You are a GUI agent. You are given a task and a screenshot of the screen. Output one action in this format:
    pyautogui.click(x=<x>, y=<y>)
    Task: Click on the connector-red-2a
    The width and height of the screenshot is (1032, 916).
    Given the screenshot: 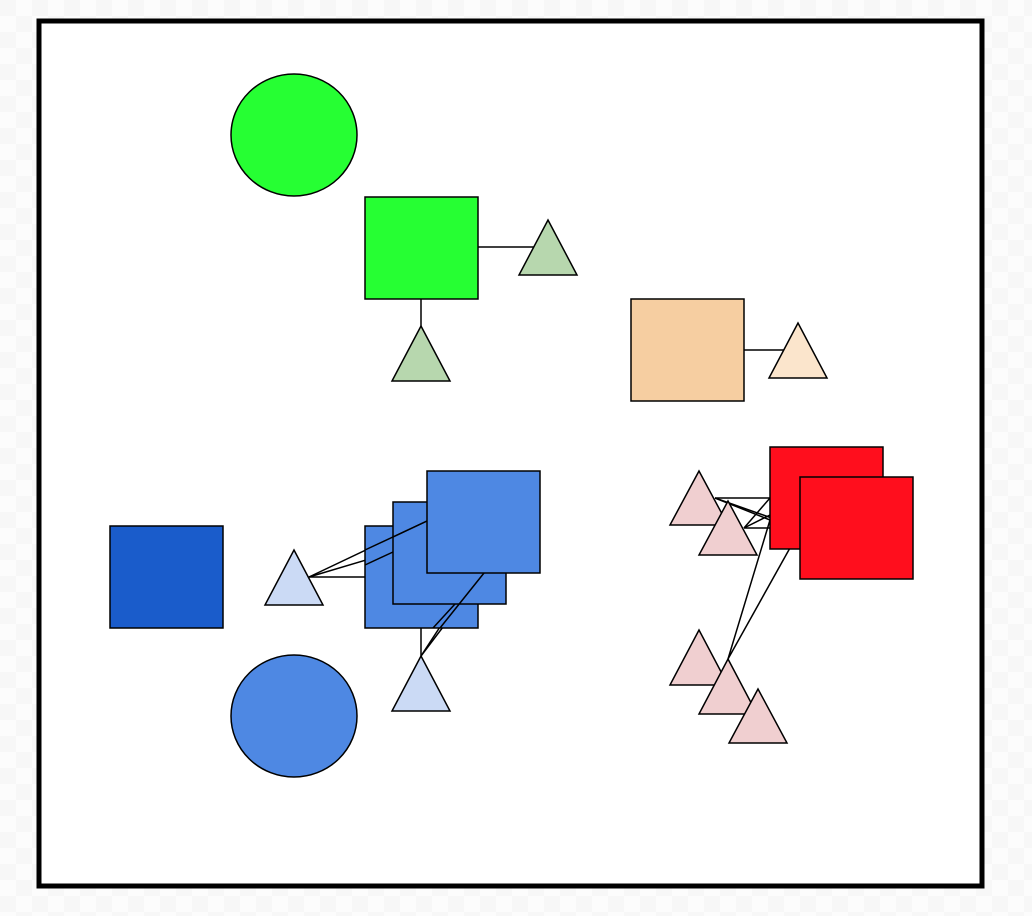 What is the action you would take?
    pyautogui.click(x=757, y=513)
    